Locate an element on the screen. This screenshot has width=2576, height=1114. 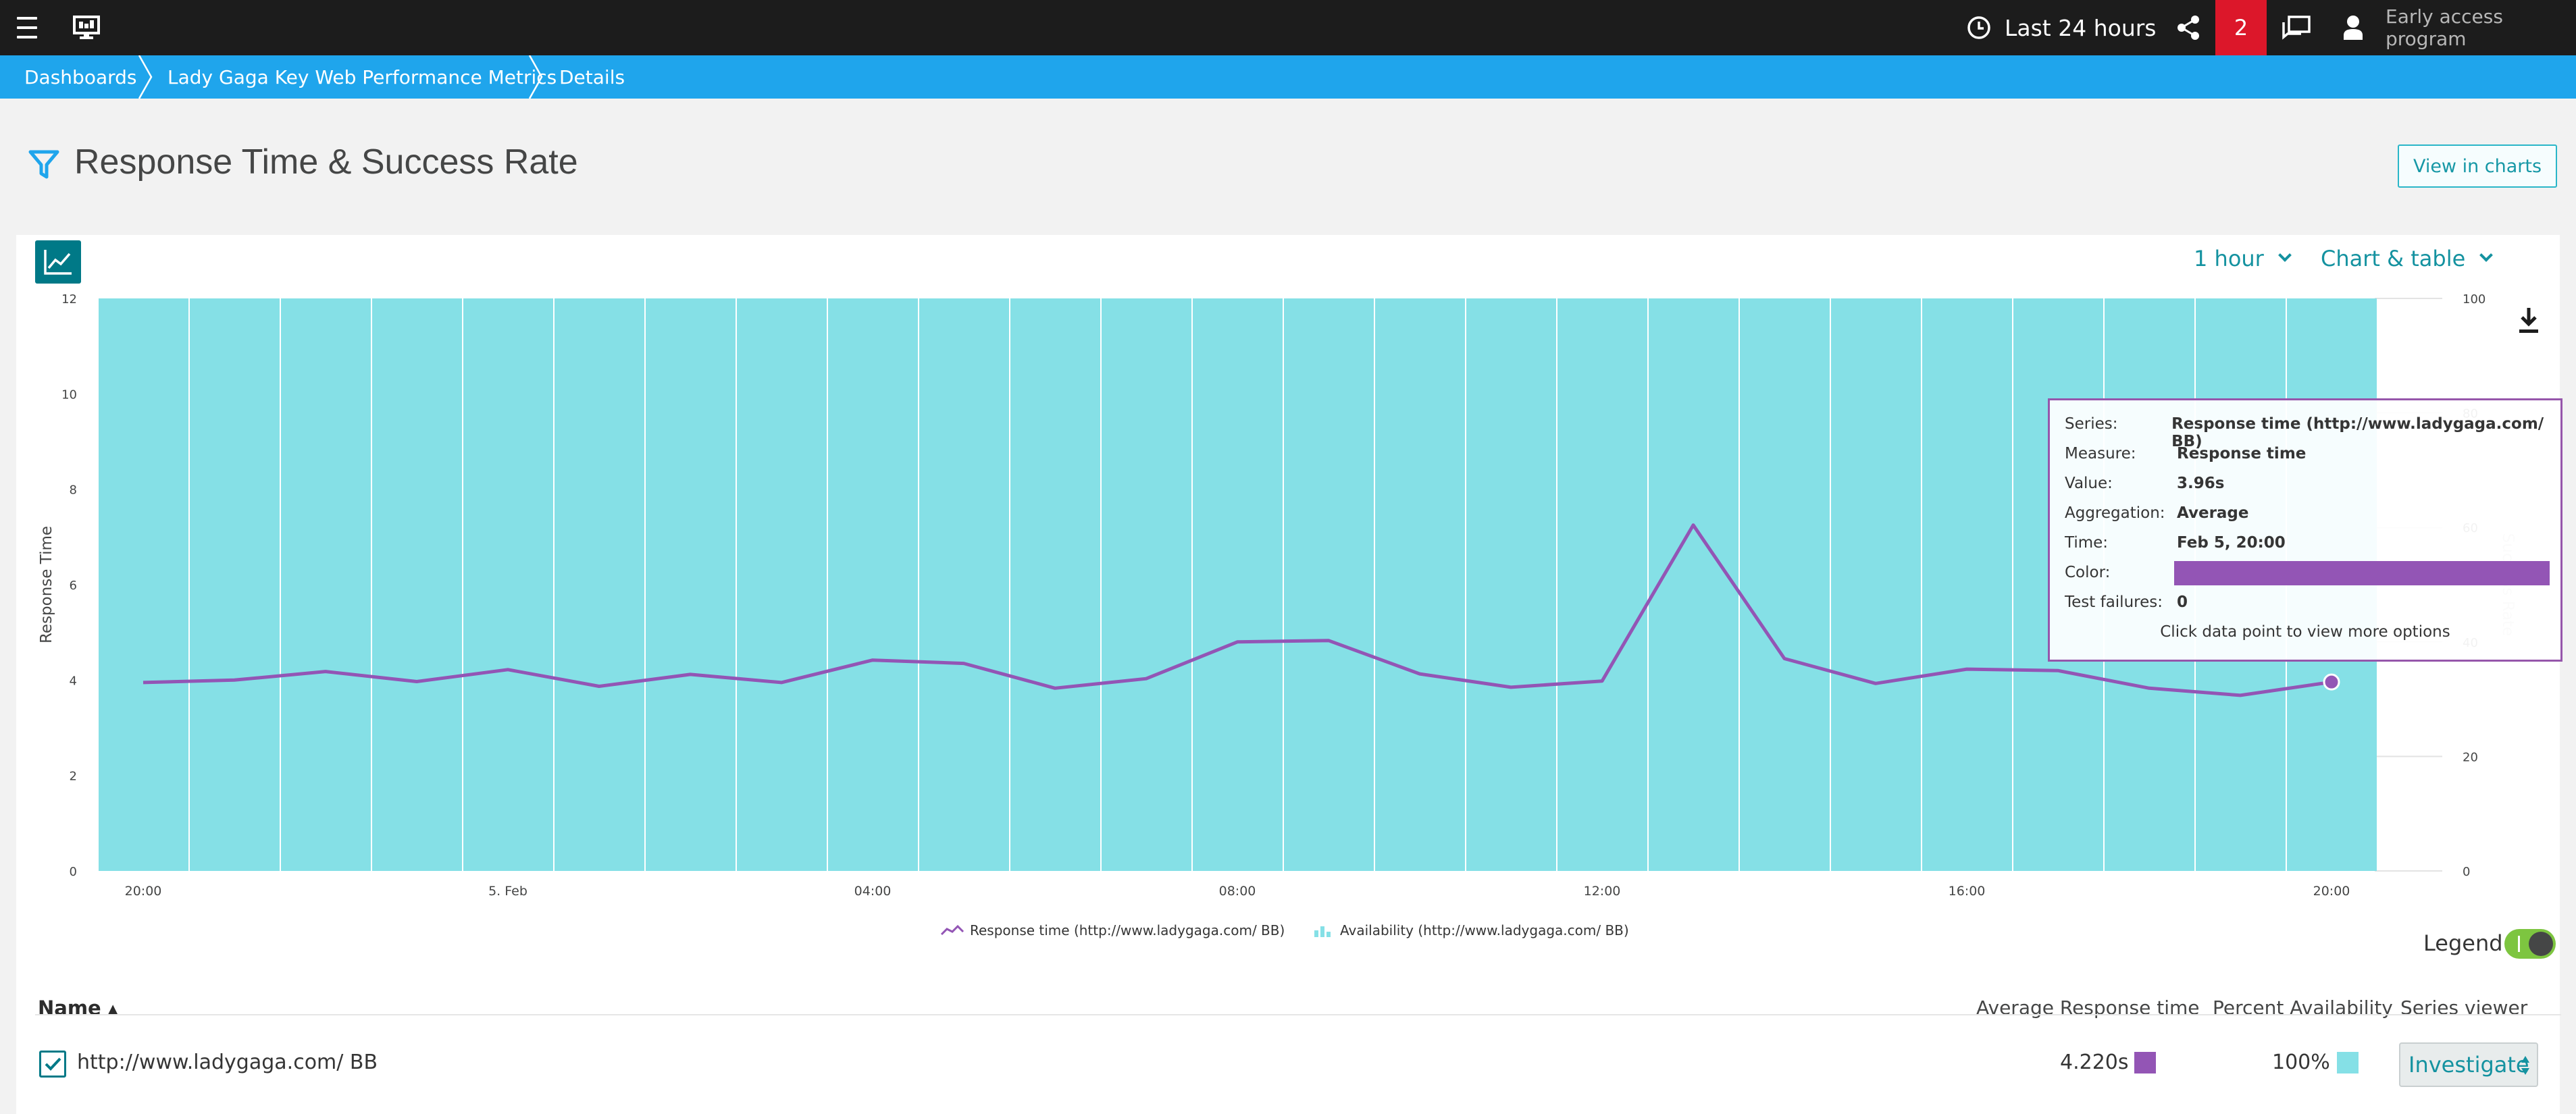
clock-icon is located at coordinates (1978, 27).